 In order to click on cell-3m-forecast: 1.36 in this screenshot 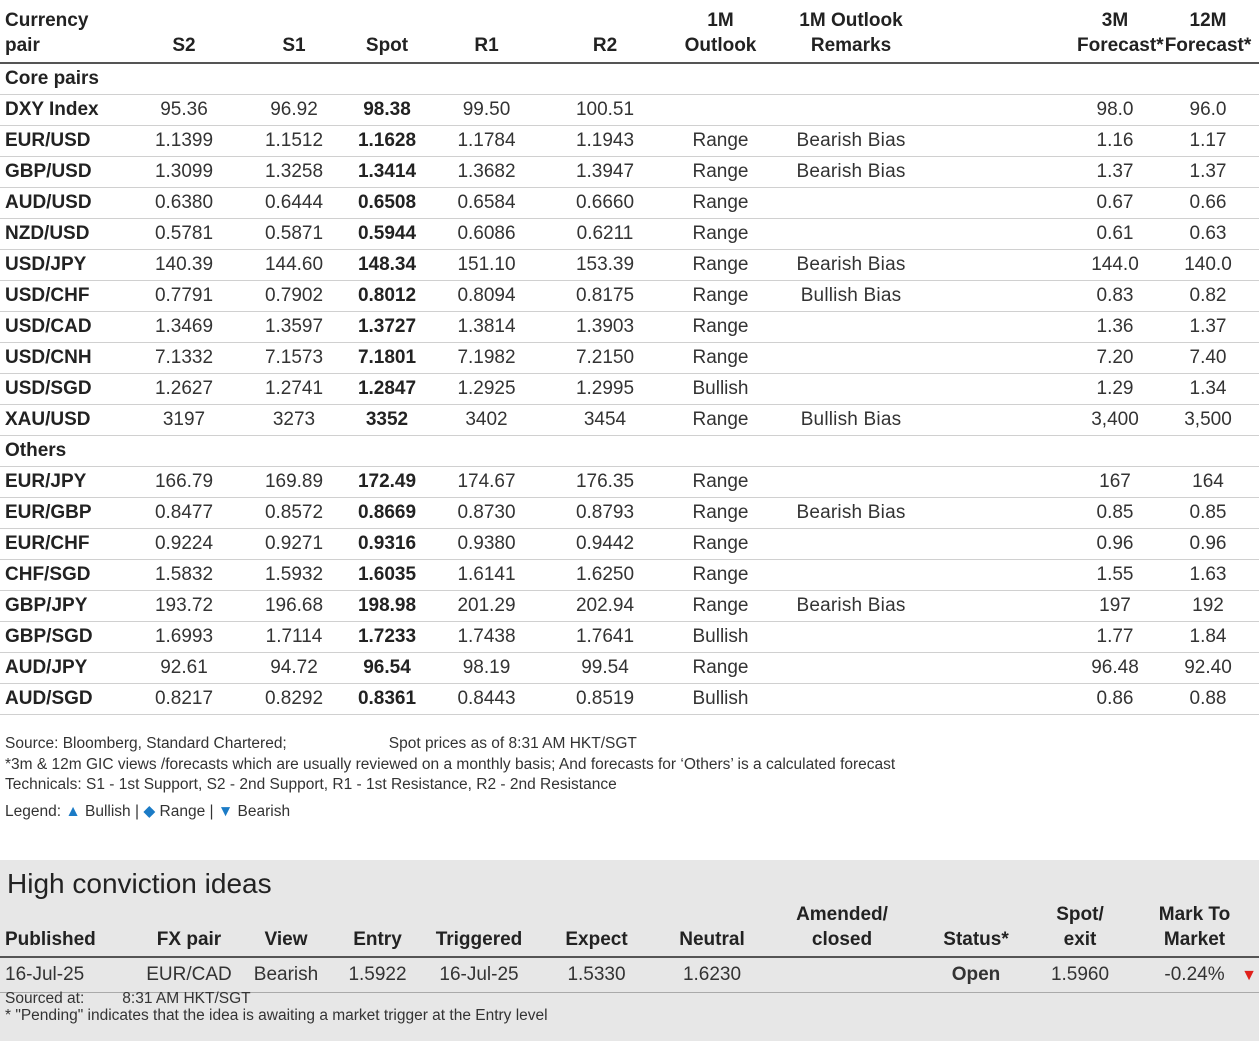, I will do `click(1115, 327)`.